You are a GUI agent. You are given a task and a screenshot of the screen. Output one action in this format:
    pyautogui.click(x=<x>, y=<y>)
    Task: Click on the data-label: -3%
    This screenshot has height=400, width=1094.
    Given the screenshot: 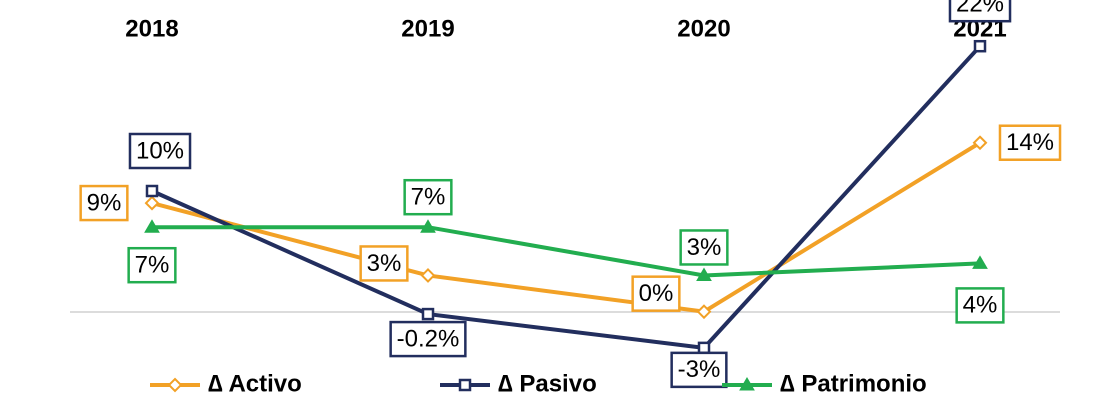 What is the action you would take?
    pyautogui.click(x=699, y=370)
    